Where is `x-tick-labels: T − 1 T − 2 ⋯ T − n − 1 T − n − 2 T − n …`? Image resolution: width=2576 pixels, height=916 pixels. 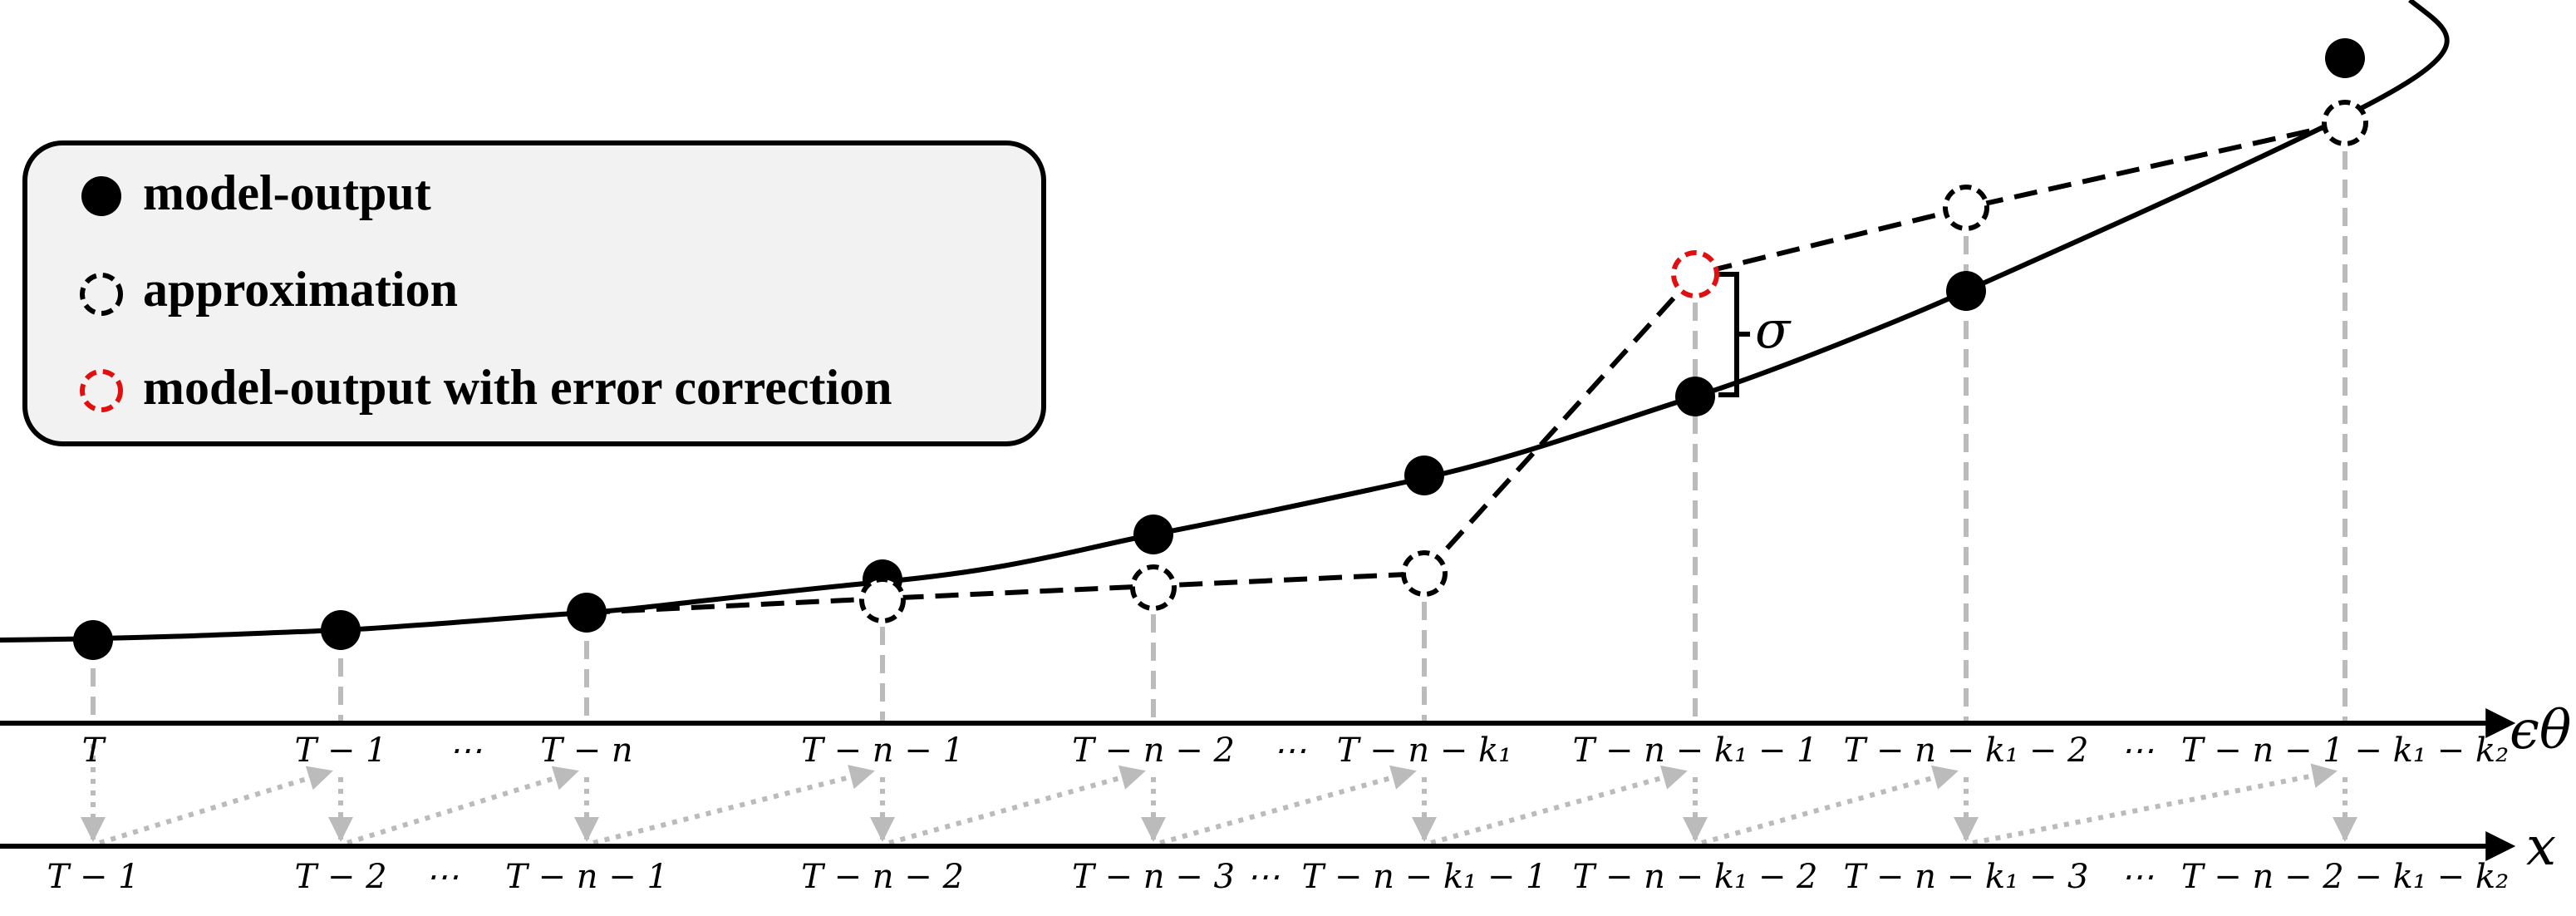
x-tick-labels: T − 1 T − 2 ⋯ T − n − 1 T − n − 2 T − n … is located at coordinates (1278, 877).